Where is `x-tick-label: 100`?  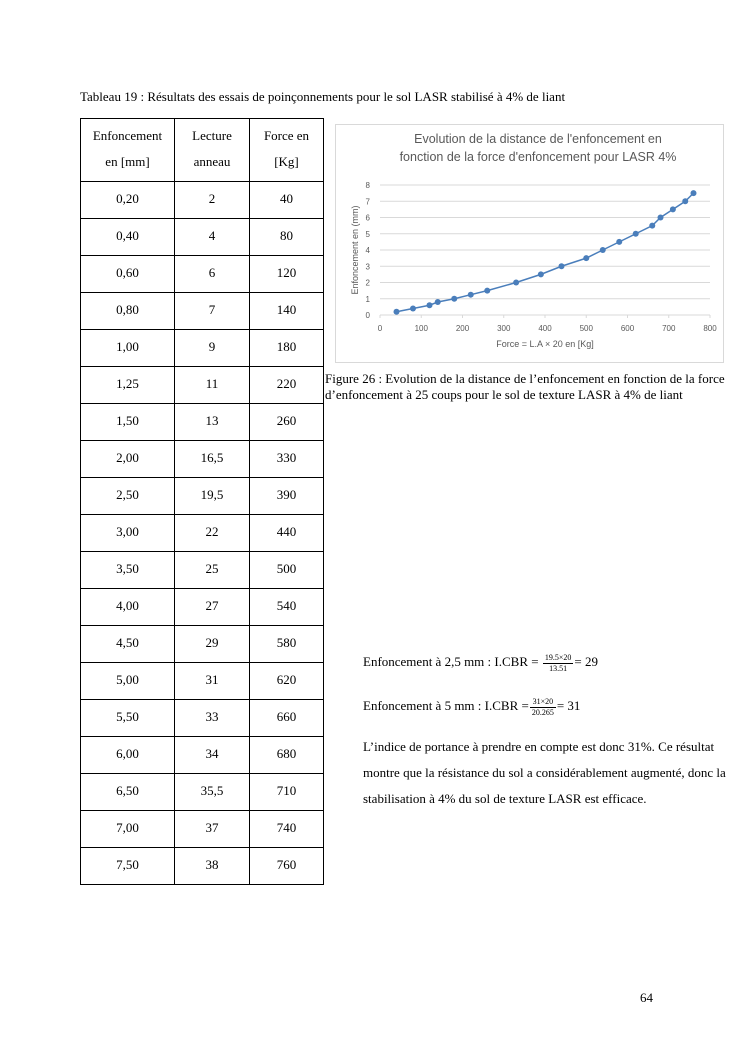 x-tick-label: 100 is located at coordinates (422, 328).